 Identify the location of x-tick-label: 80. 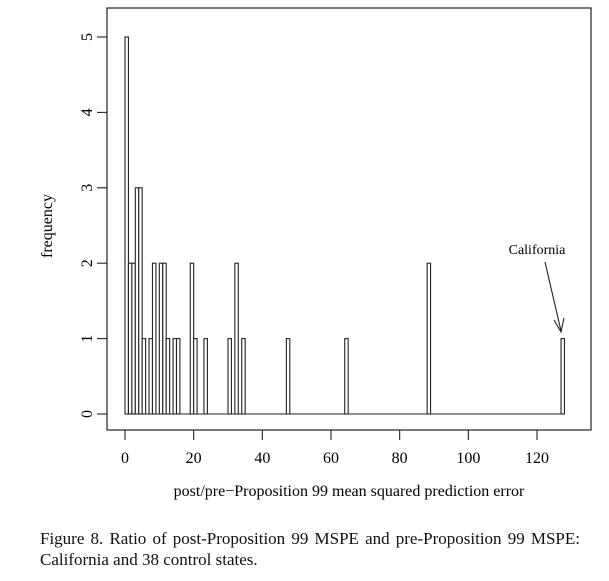
(400, 458).